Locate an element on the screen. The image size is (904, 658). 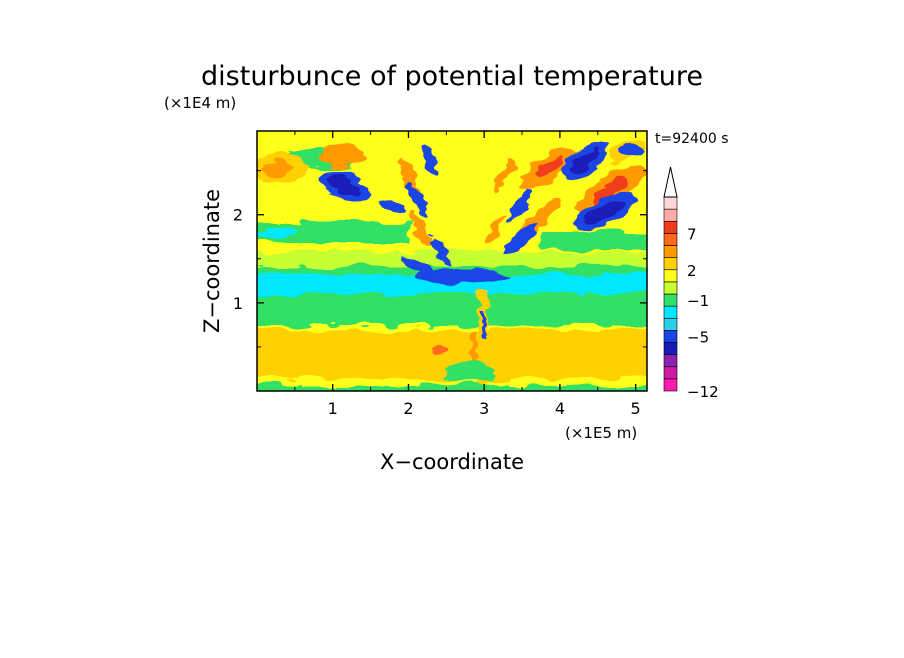
colorbar-label: 2 is located at coordinates (692, 271).